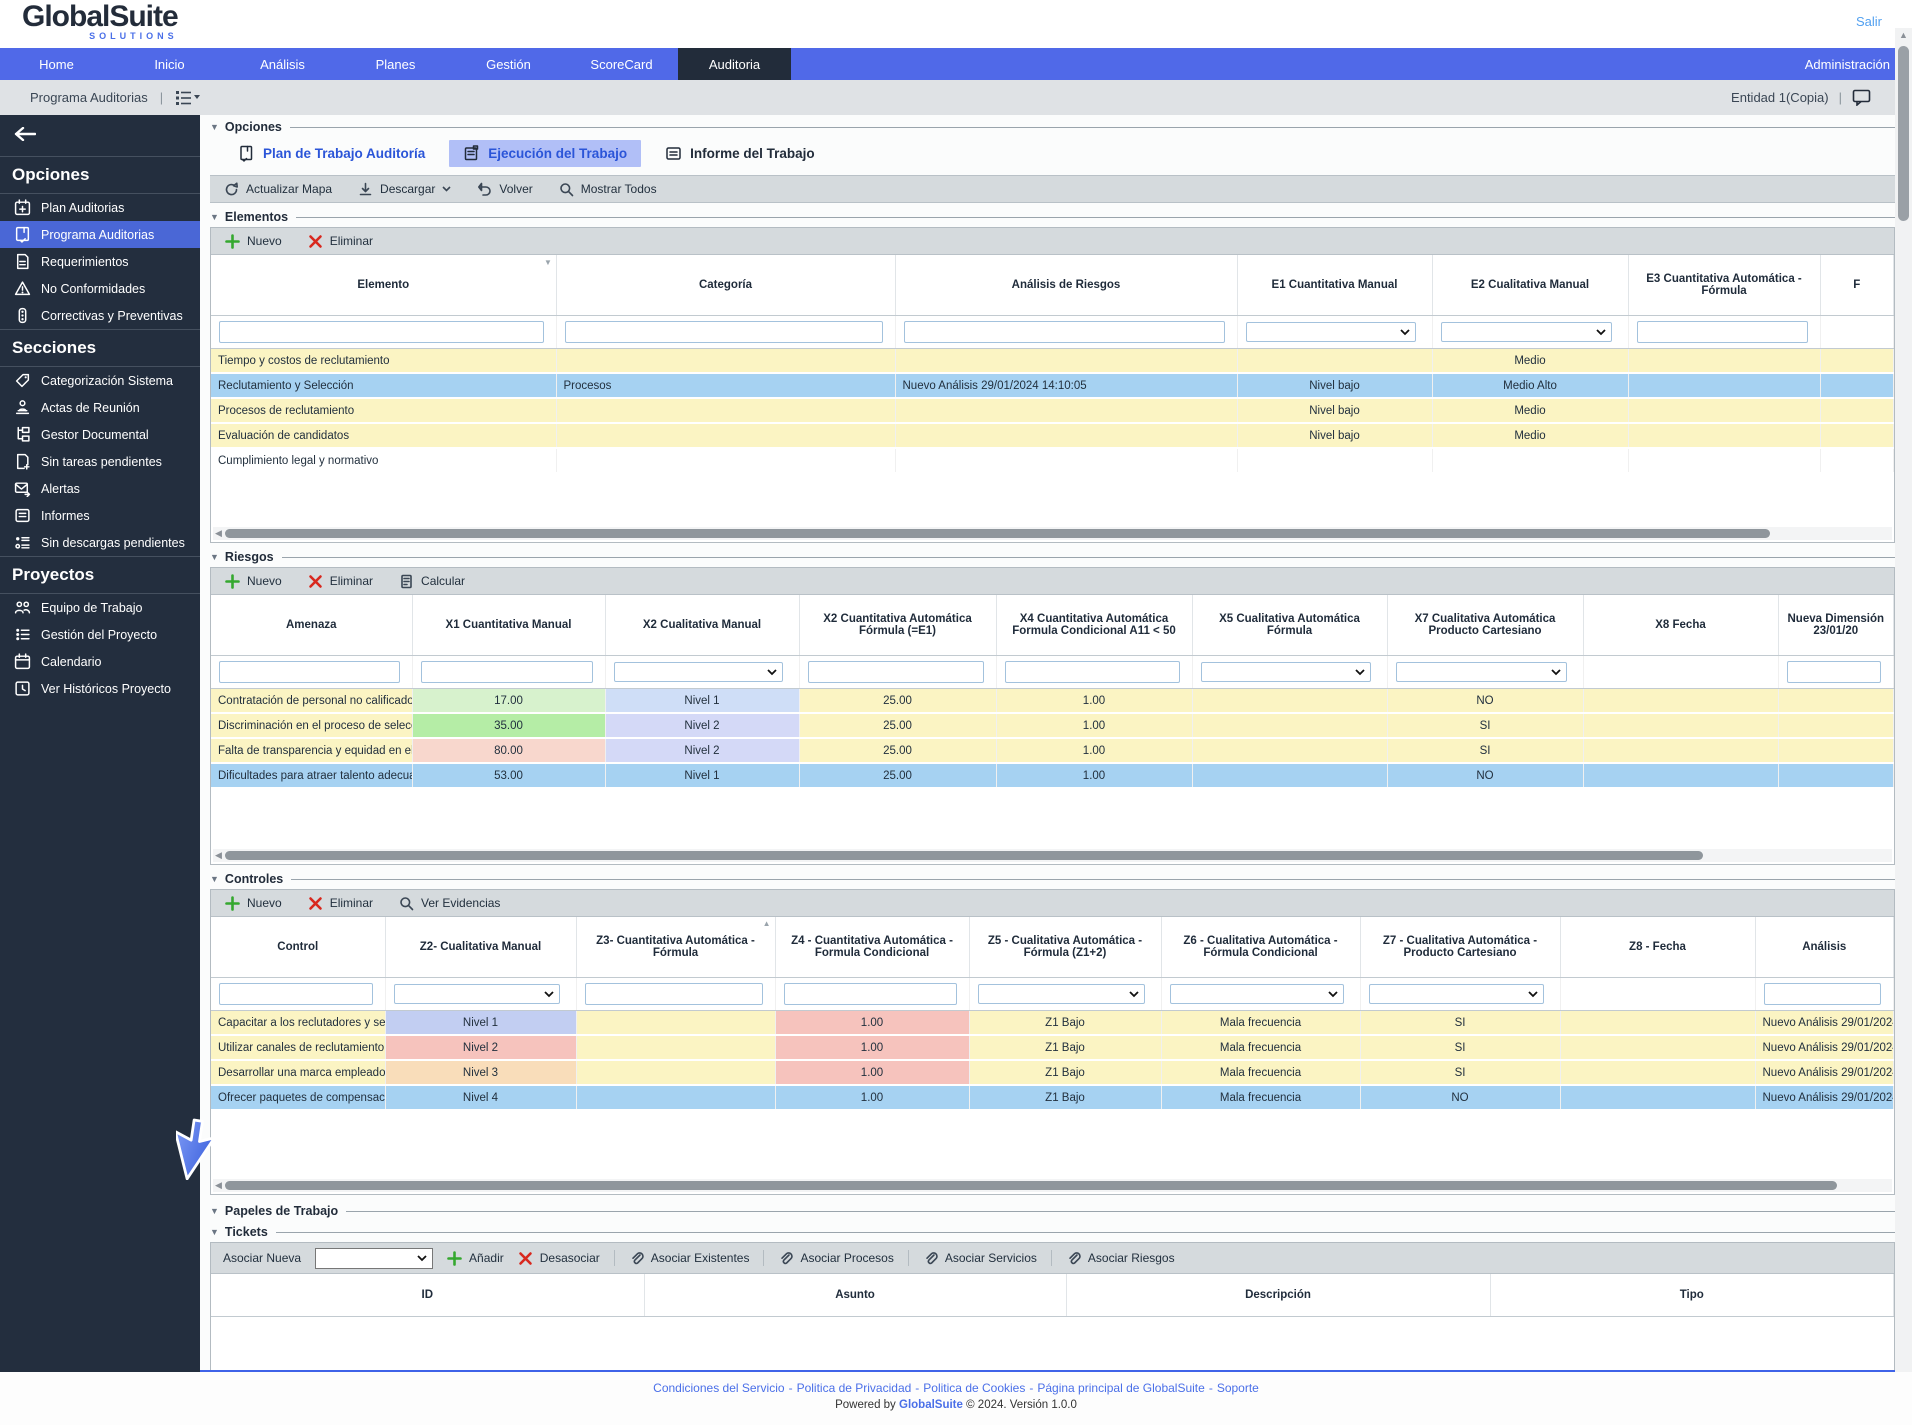  Describe the element at coordinates (608, 189) in the screenshot. I see `mostrar-todos-button: Mostrar Todos` at that location.